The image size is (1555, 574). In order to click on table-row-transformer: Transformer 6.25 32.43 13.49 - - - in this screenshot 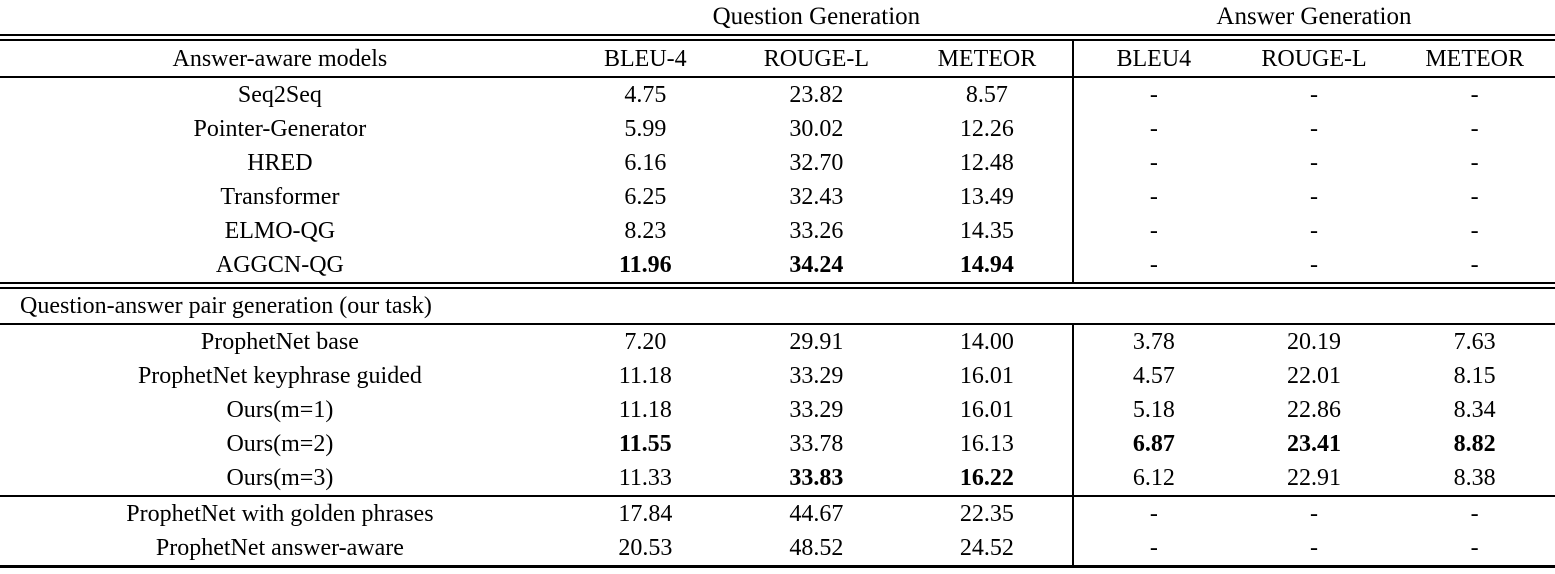, I will do `click(777, 197)`.